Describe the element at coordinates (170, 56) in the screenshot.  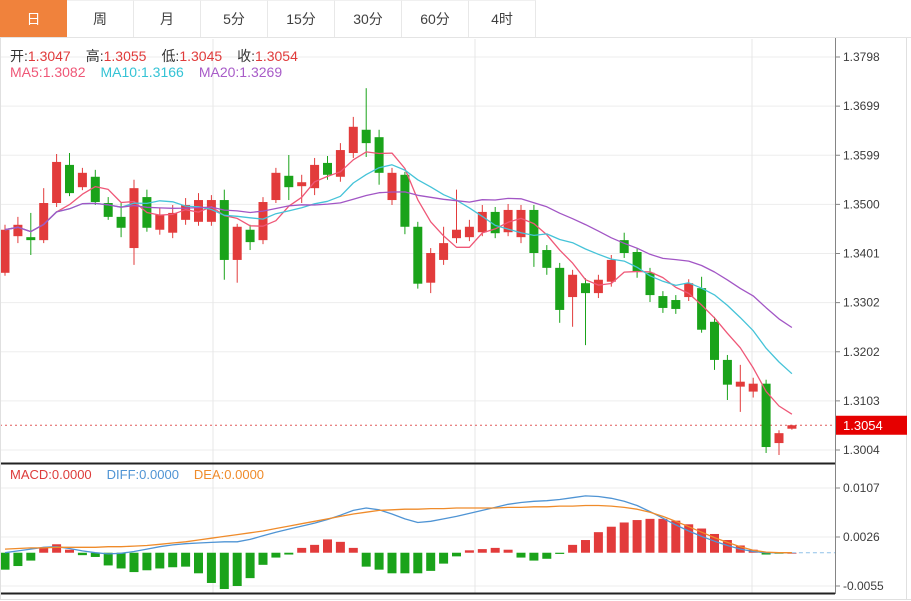
I see `low-label: 低:` at that location.